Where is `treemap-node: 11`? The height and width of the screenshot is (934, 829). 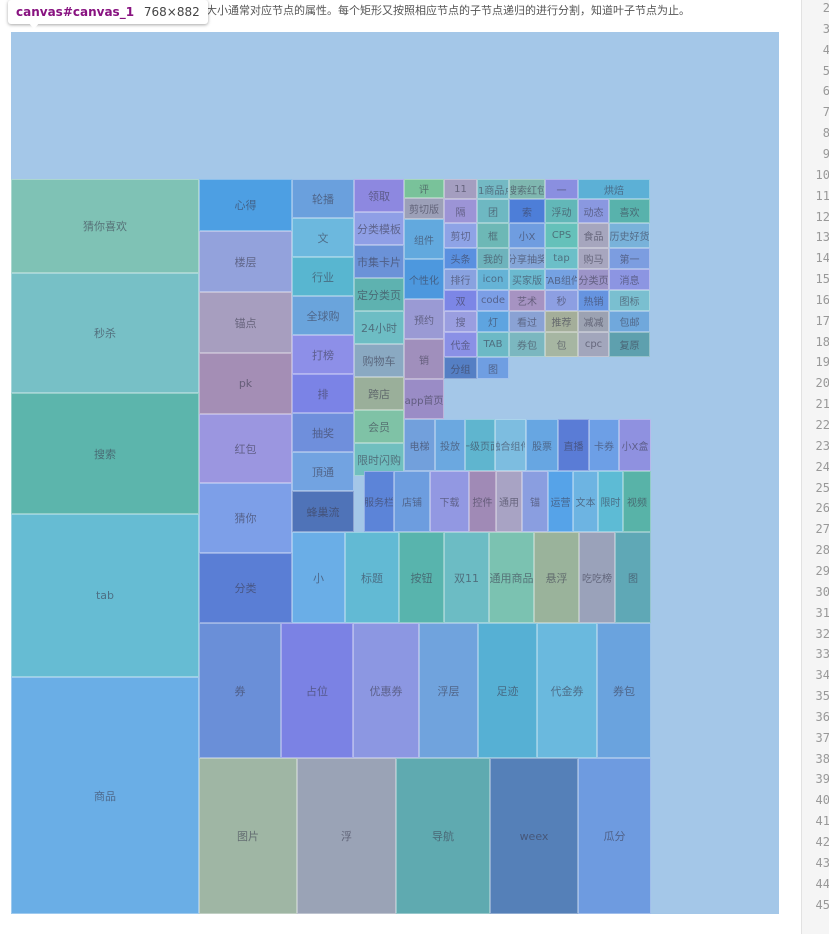 treemap-node: 11 is located at coordinates (460, 189).